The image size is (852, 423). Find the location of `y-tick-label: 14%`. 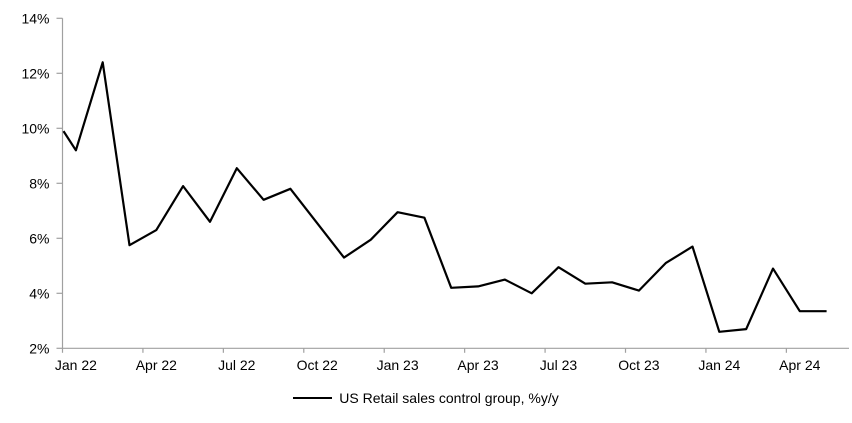

y-tick-label: 14% is located at coordinates (35, 18).